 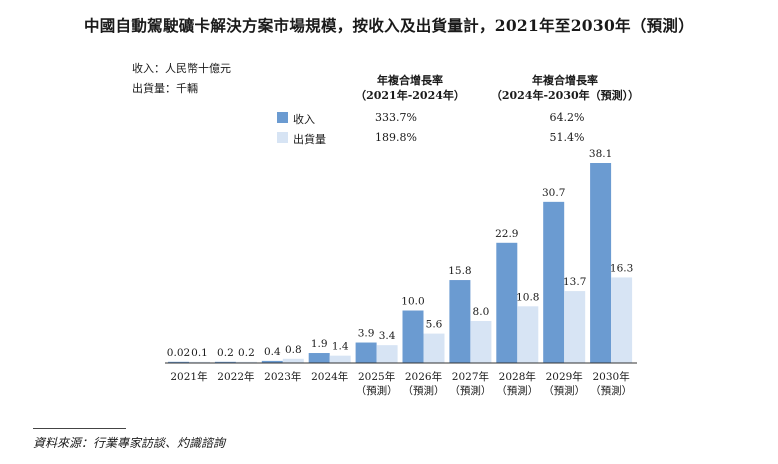 What do you see at coordinates (181, 68) in the screenshot?
I see `revenue-unit-label: 收入：人民幣十億元` at bounding box center [181, 68].